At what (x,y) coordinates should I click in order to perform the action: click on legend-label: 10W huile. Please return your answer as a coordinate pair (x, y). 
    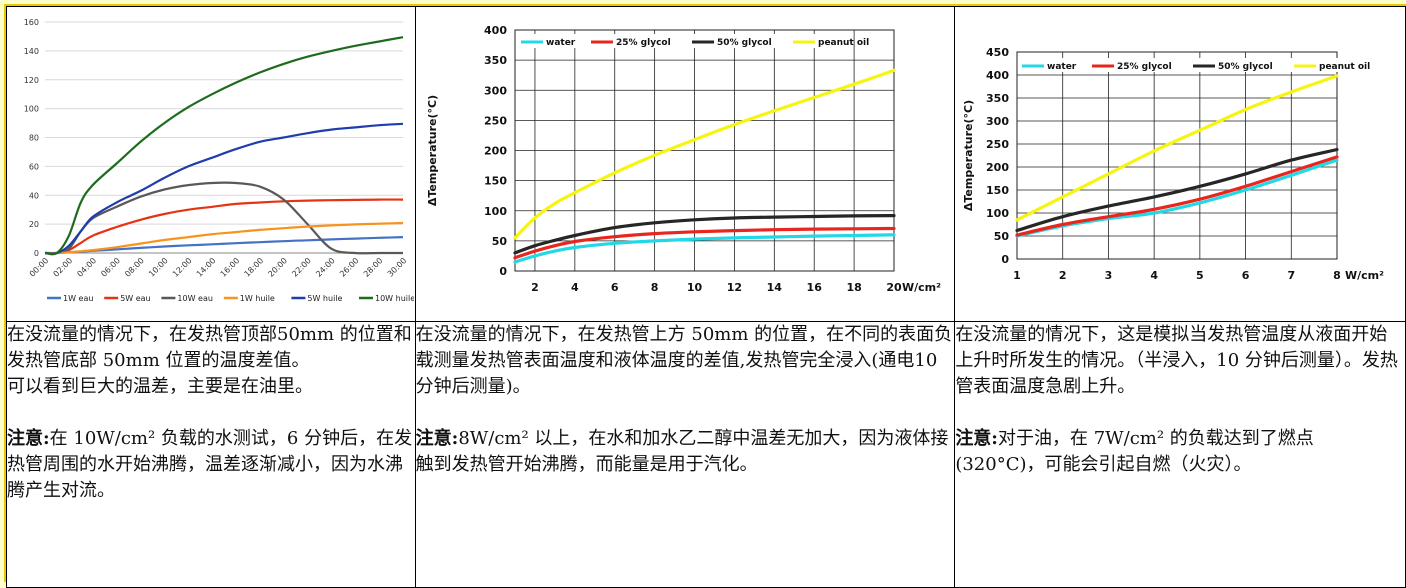
    Looking at the image, I should click on (394, 298).